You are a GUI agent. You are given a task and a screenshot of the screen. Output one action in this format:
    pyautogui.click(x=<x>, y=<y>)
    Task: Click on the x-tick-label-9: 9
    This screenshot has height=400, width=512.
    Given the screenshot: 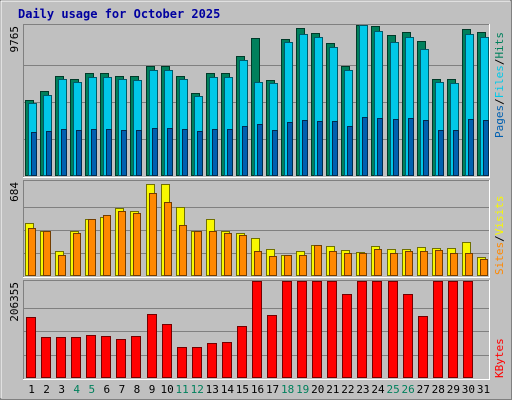 What is the action you would take?
    pyautogui.click(x=152, y=389)
    